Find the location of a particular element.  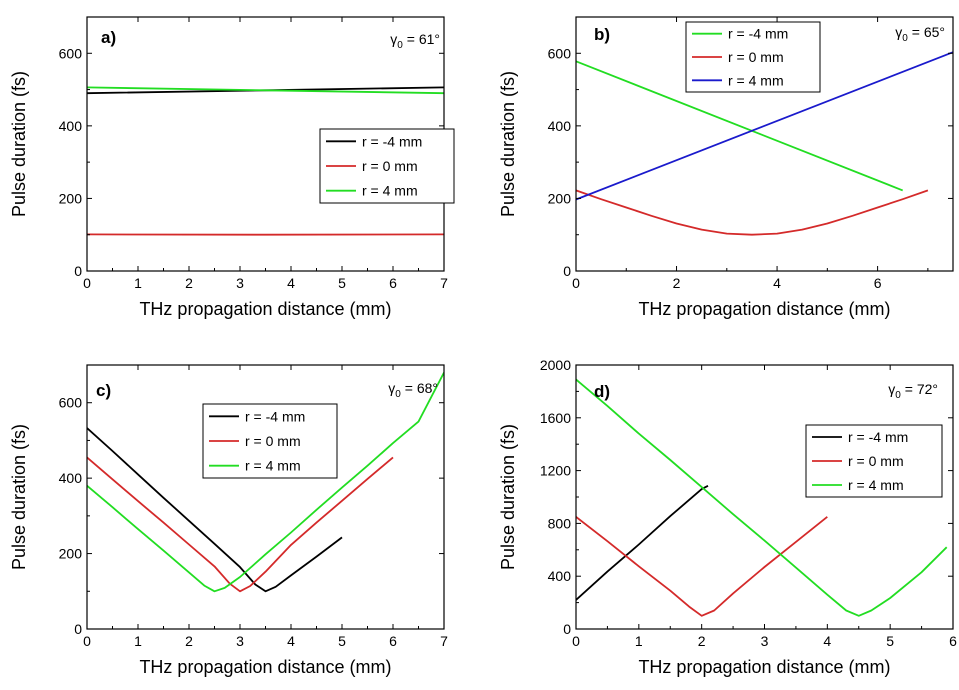

gamma-annotation: γ0 = 61° is located at coordinates (415, 41).